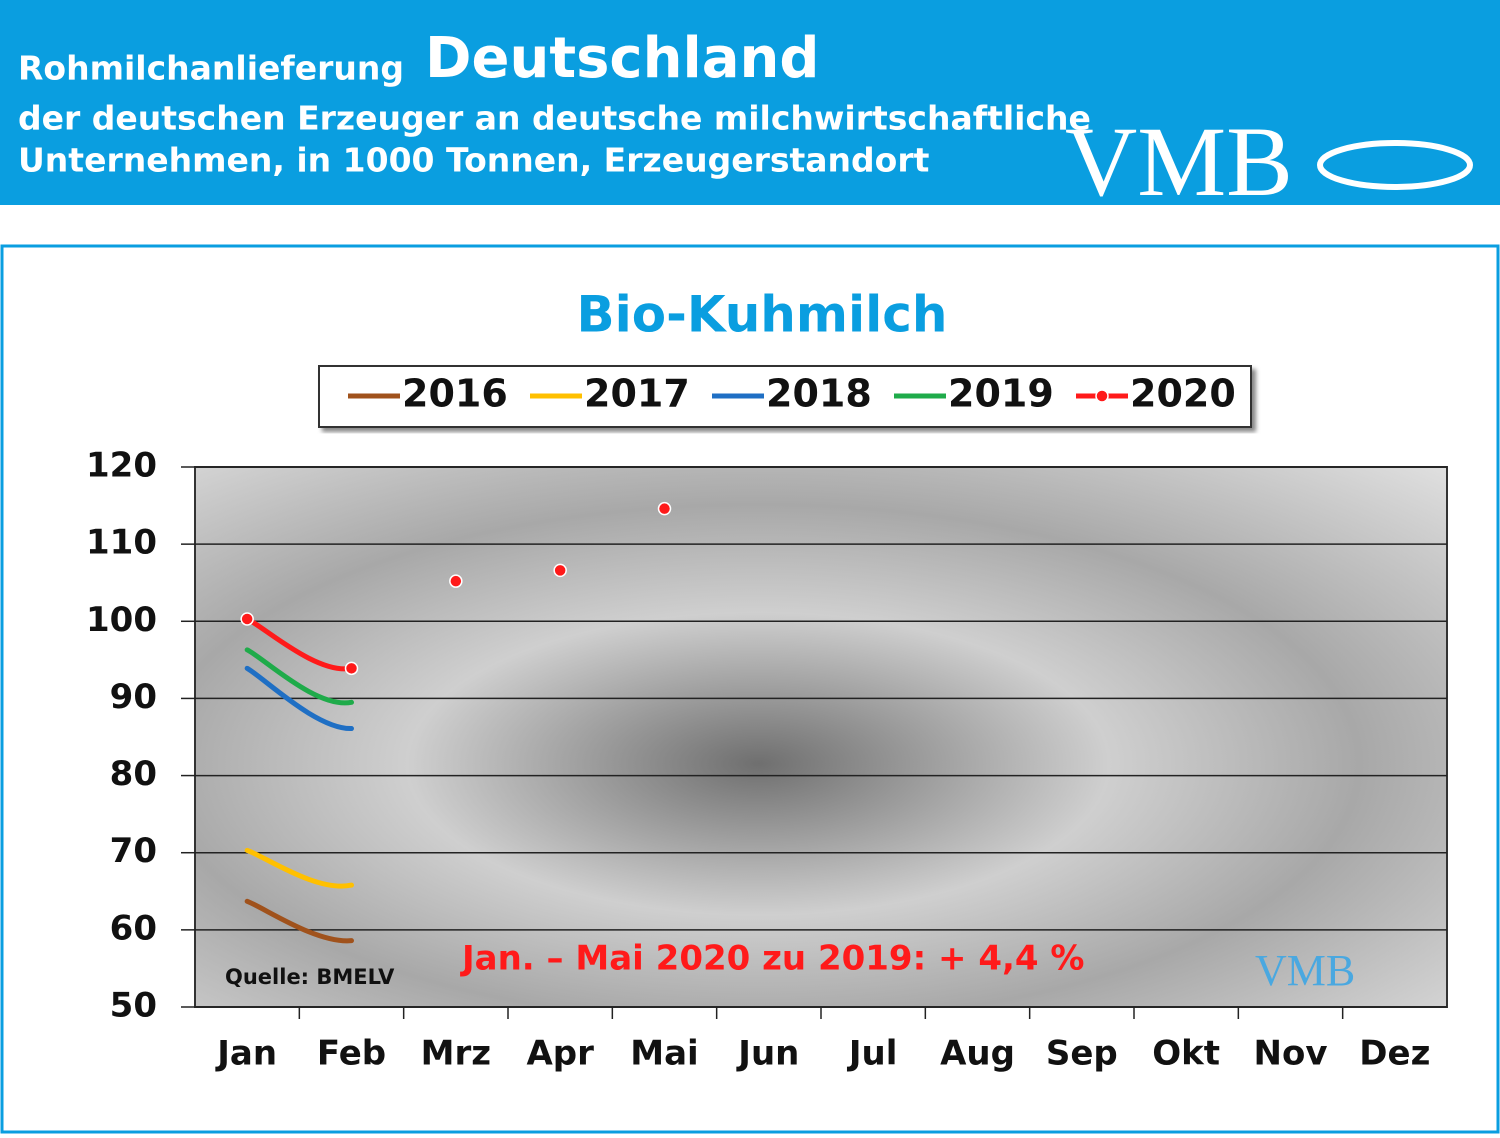 This screenshot has height=1138, width=1500. Describe the element at coordinates (767, 1054) in the screenshot. I see `x-tick-label: Jun` at that location.